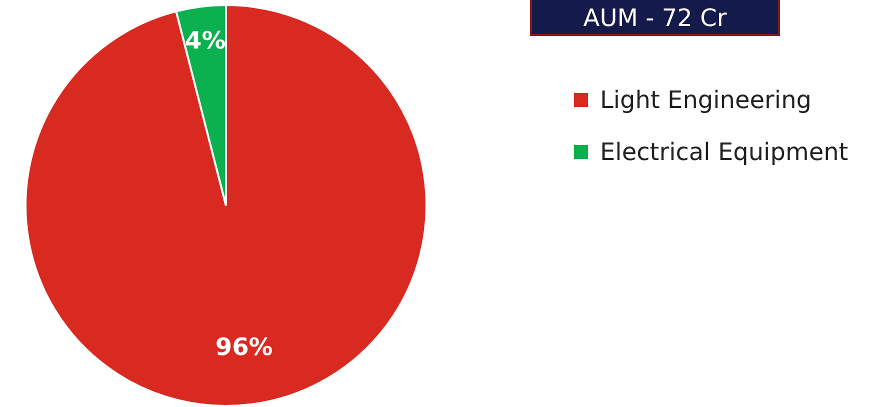 The width and height of the screenshot is (879, 407). I want to click on legend-label: Electrical Equipment, so click(724, 152).